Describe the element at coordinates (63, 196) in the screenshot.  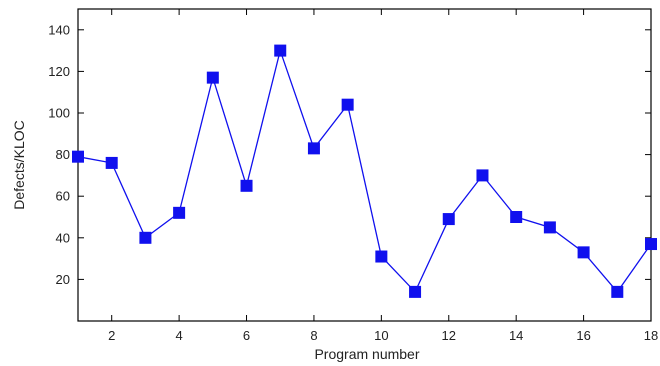
I see `y-tick-label: 60` at that location.